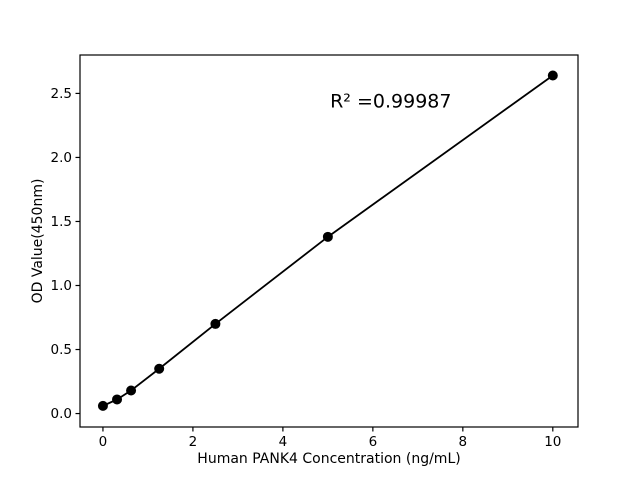 Image resolution: width=640 pixels, height=480 pixels. Describe the element at coordinates (38, 241) in the screenshot. I see `y-axis-label: OD Value(450nm)` at that location.